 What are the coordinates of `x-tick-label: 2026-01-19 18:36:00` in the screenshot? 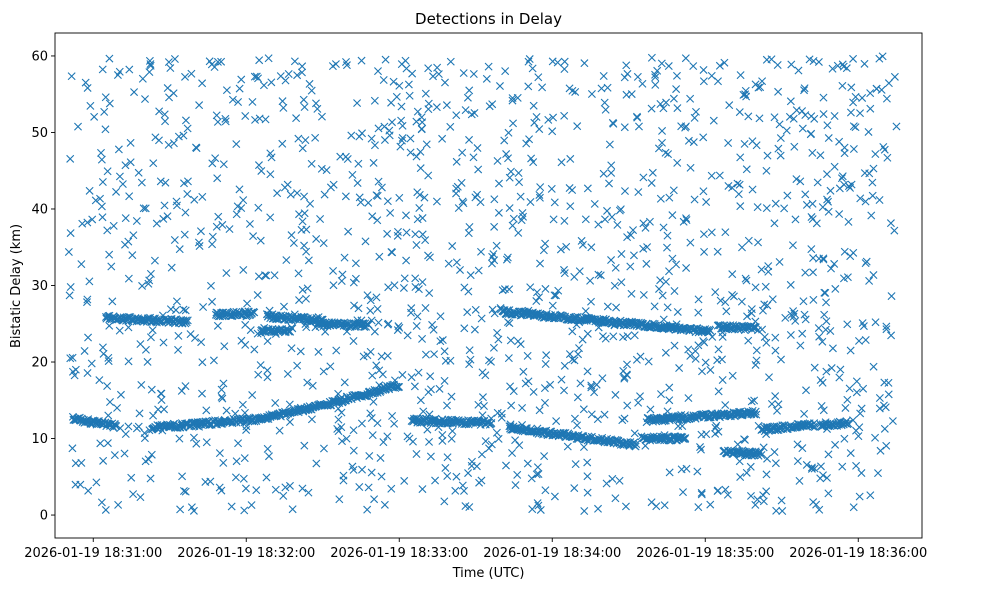 It's located at (858, 553).